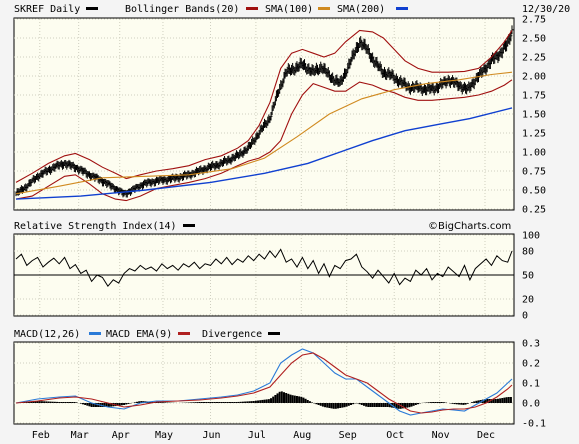  I want to click on macd-divergence-swatch, so click(274, 333).